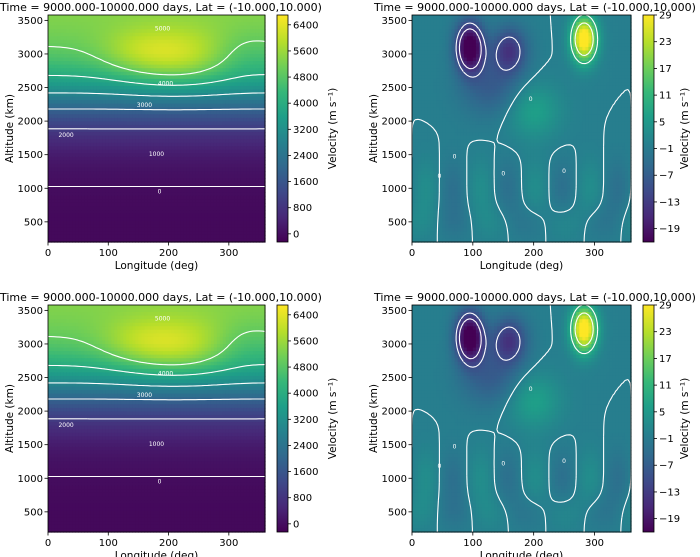  Describe the element at coordinates (305, 182) in the screenshot. I see `colorbar-tick-label: 1600` at that location.